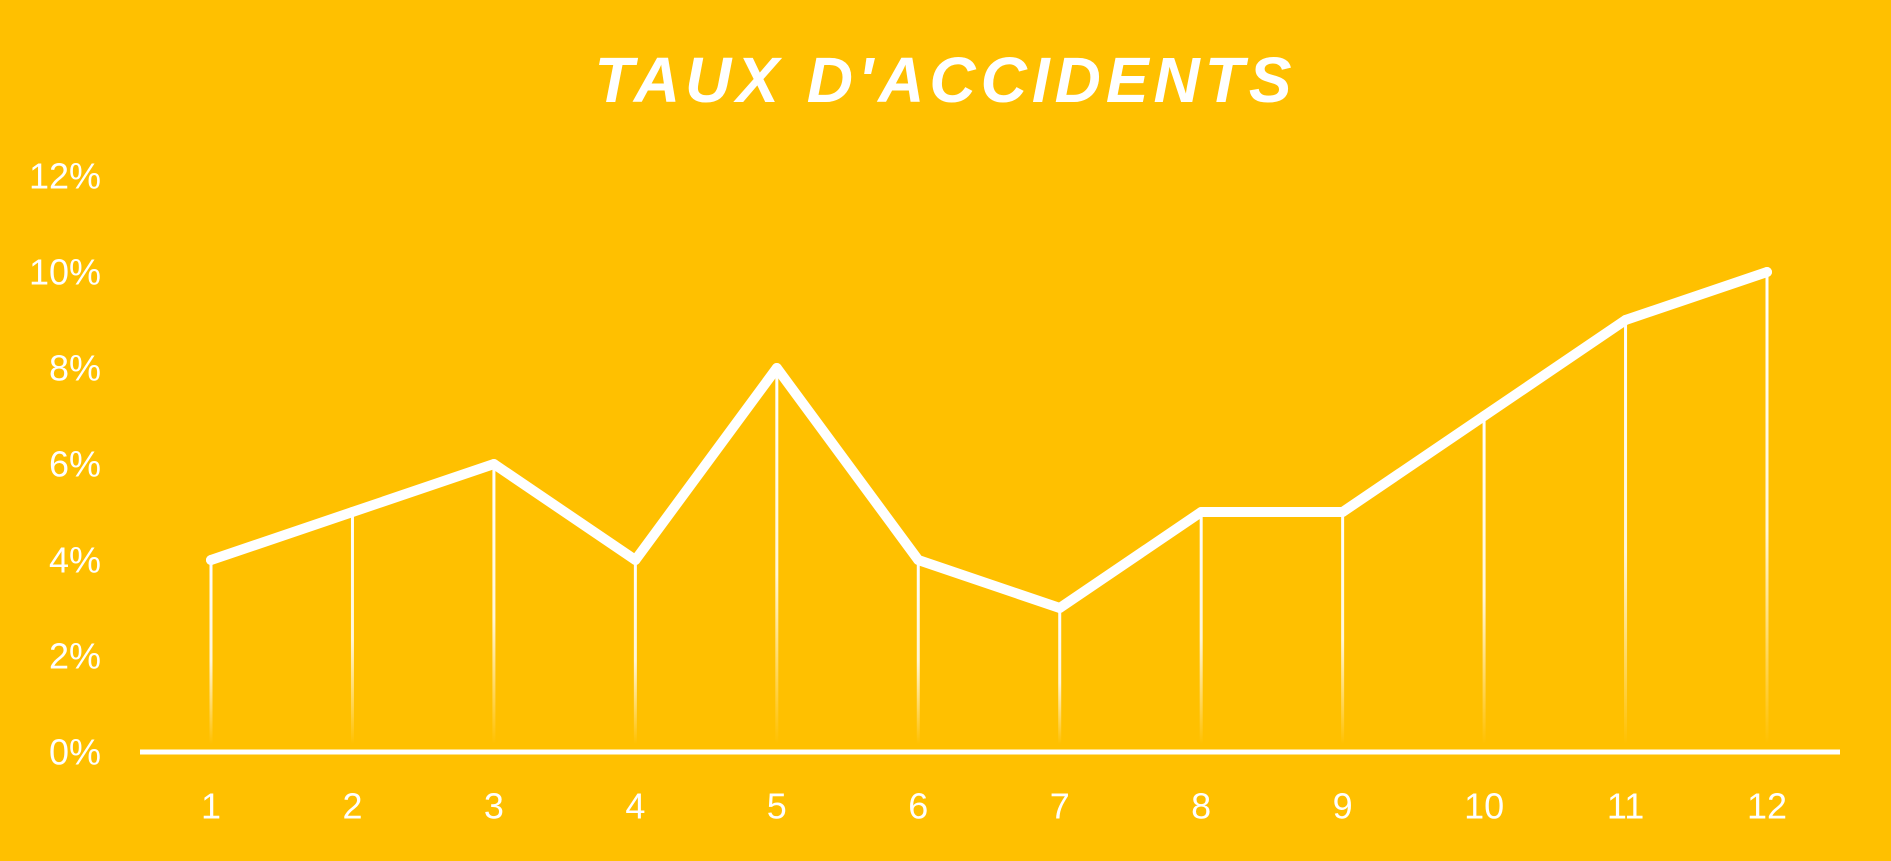 Image resolution: width=1891 pixels, height=861 pixels. Describe the element at coordinates (1767, 806) in the screenshot. I see `x-tick-label: 12` at that location.